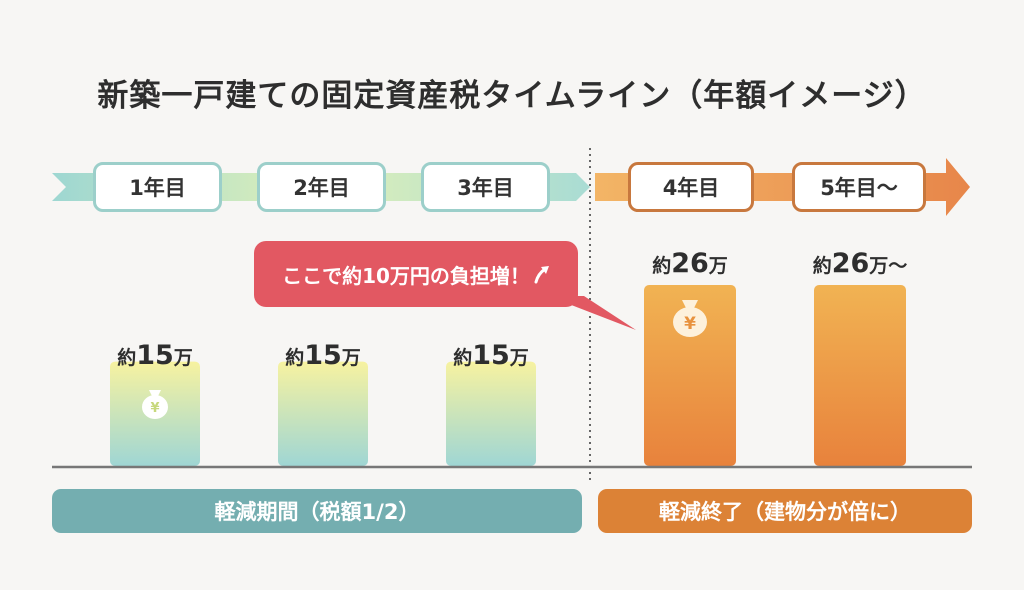 The height and width of the screenshot is (590, 1024). I want to click on chart-title: 新築一戸建ての固定資産税タイムライン（年額イメージ）, so click(512, 96).